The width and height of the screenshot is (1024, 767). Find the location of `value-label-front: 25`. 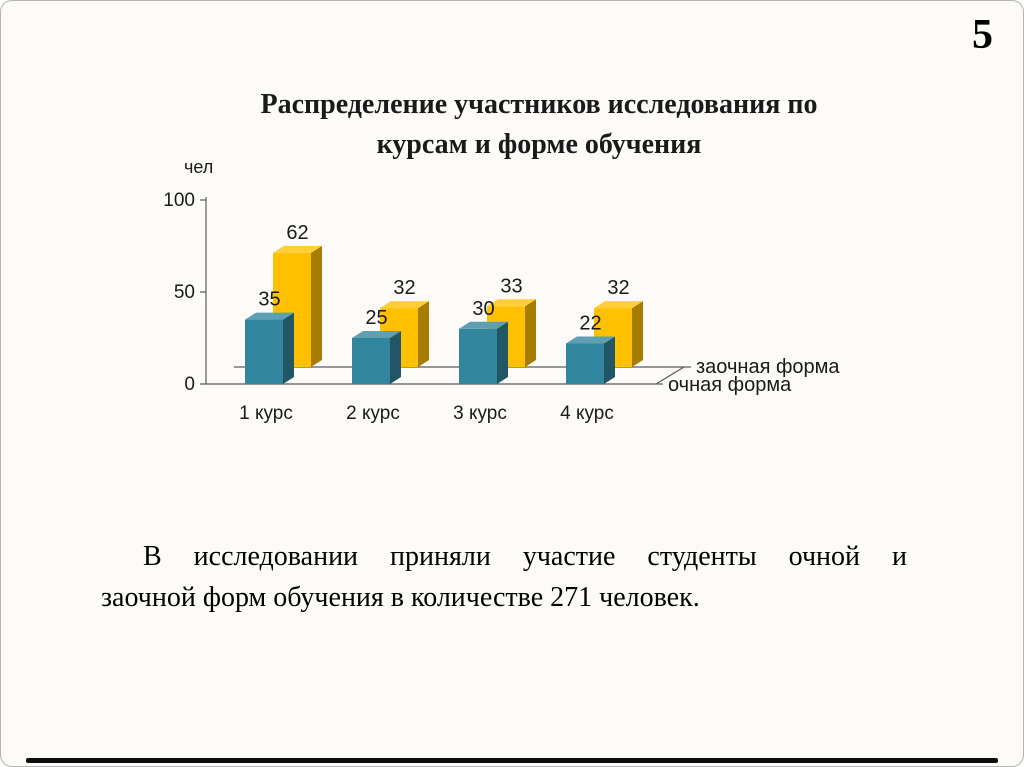

value-label-front: 25 is located at coordinates (376, 318).